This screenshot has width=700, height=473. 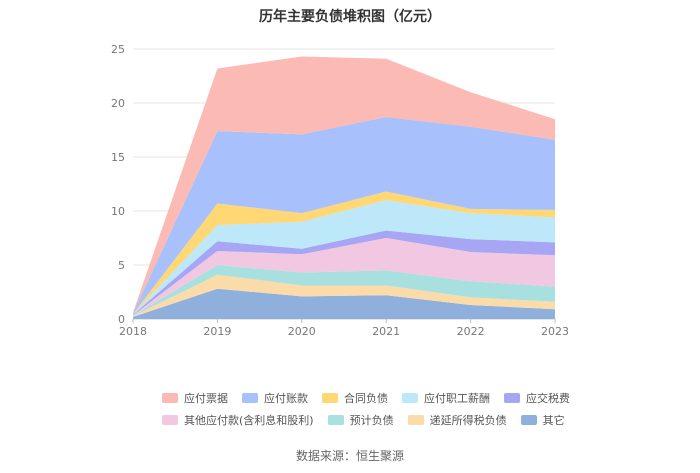 I want to click on legend-item: 预计负债, so click(x=360, y=420).